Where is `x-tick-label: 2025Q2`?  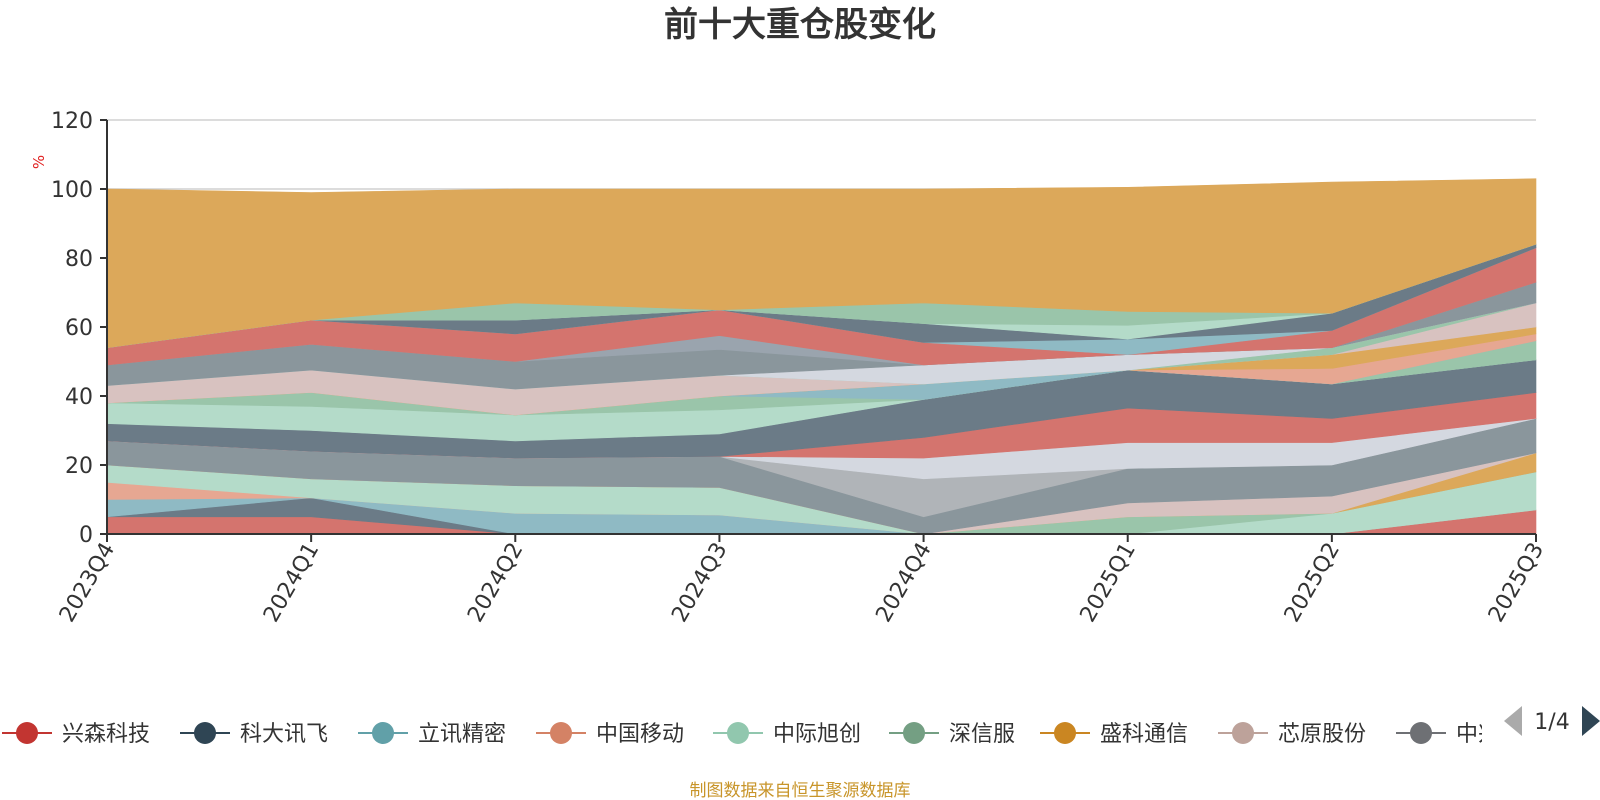 x-tick-label: 2025Q2 is located at coordinates (1312, 583).